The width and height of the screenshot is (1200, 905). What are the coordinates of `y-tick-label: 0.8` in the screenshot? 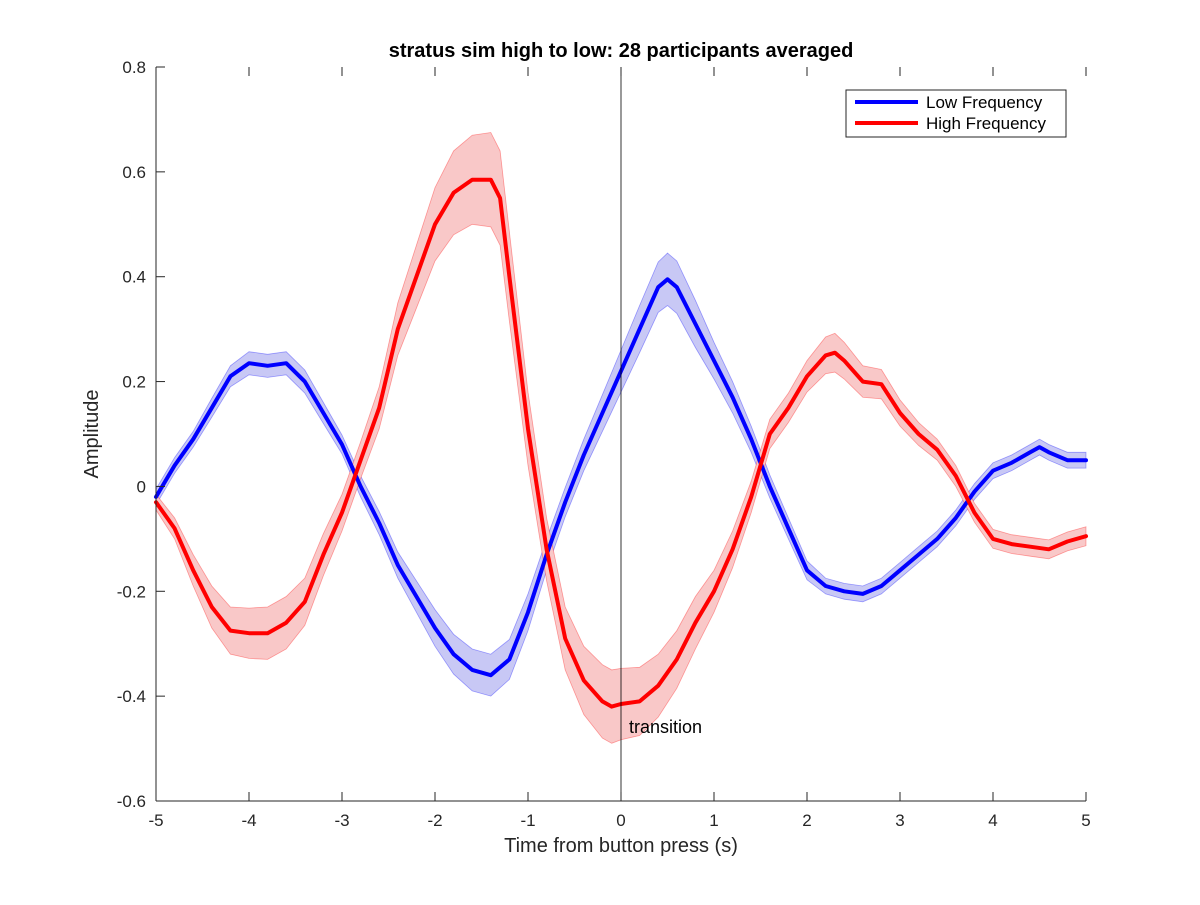 It's located at (134, 67).